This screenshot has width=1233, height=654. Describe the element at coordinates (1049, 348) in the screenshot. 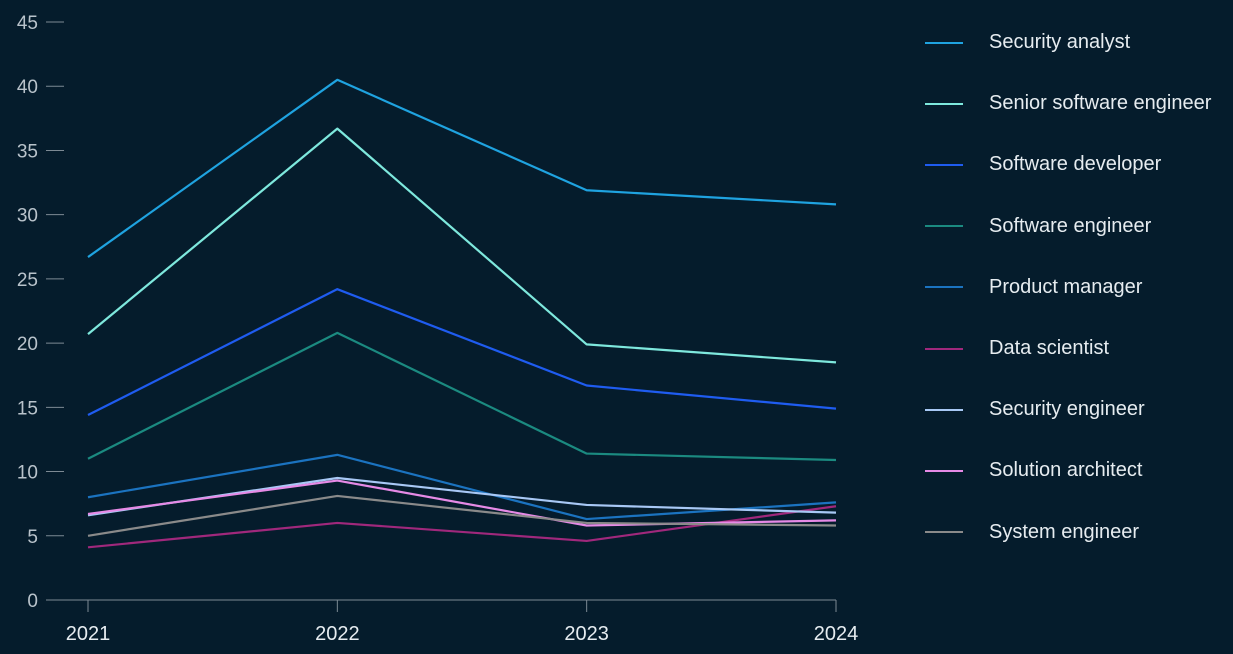

I see `legend-label: Data scientist` at that location.